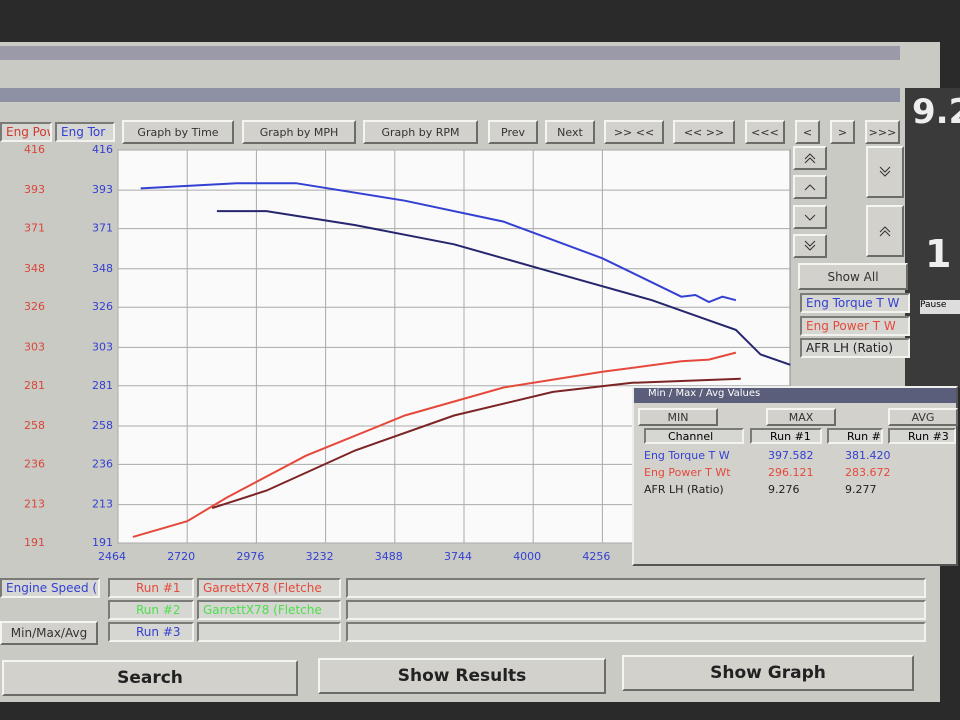 The image size is (960, 720). I want to click on x-tick-label: 2720, so click(181, 556).